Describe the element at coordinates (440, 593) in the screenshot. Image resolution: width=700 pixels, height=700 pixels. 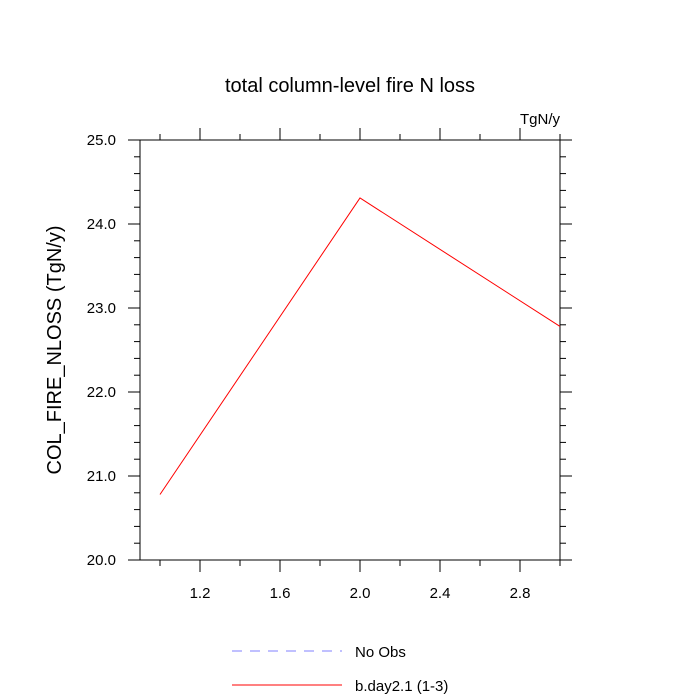
I see `x-tick-label: 2.4` at that location.